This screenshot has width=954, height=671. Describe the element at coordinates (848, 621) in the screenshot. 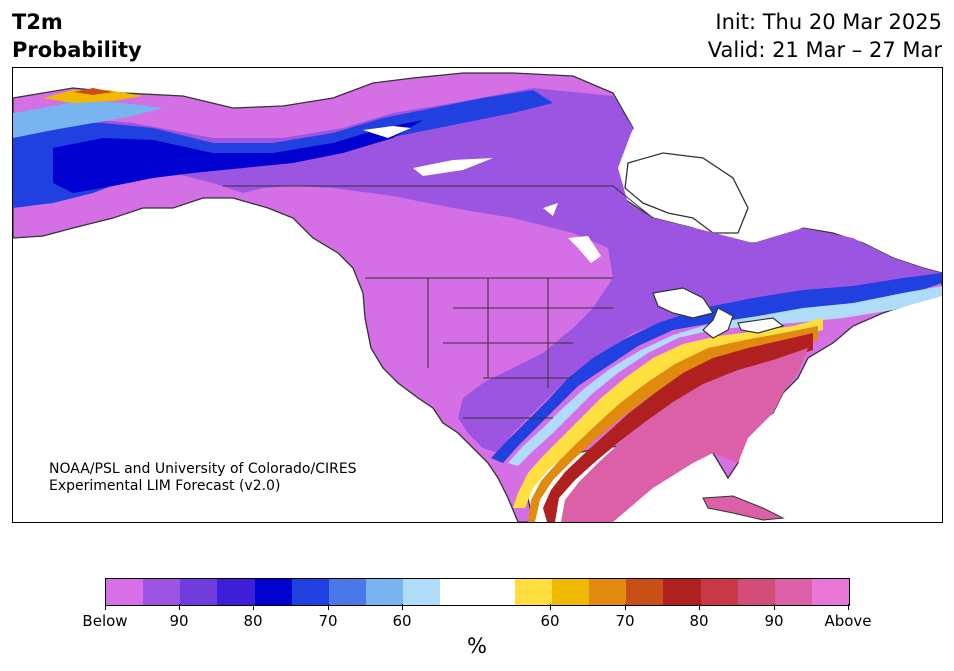

I see `colorbar-tick-label: Above` at that location.